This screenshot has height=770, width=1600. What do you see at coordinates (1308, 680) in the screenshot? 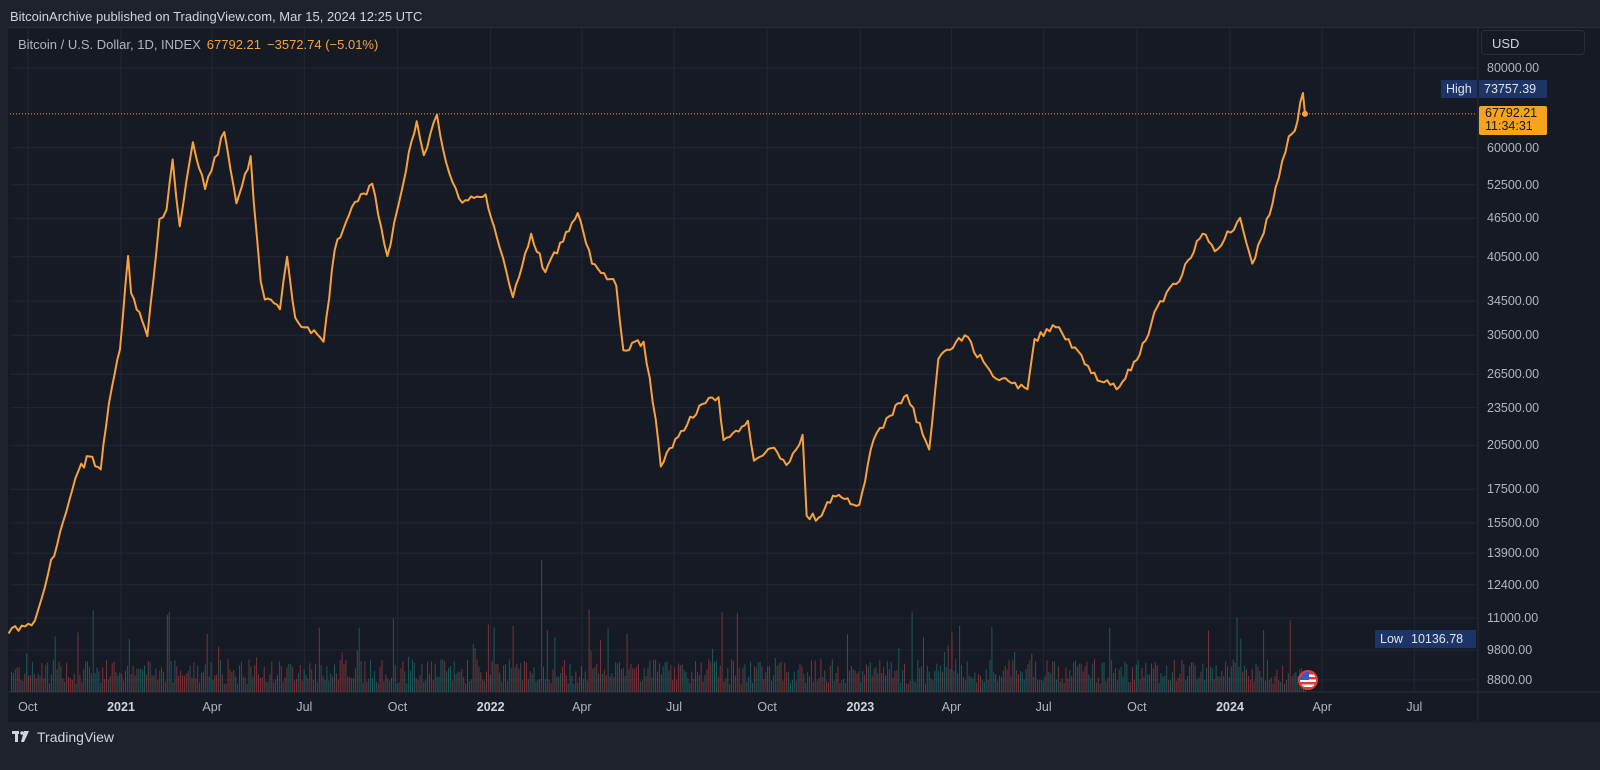
I see `us-economic-event-icon` at bounding box center [1308, 680].